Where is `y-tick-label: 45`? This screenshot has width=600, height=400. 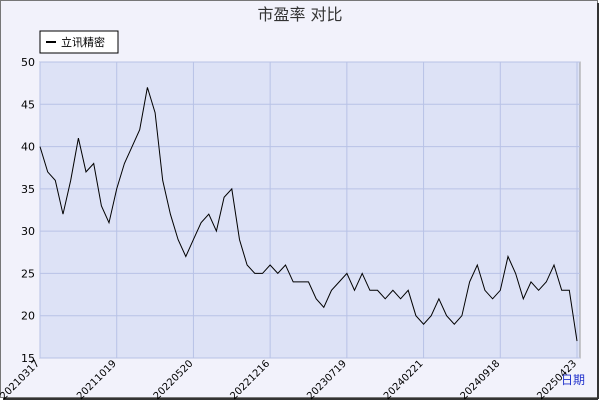 y-tick-label: 45 is located at coordinates (28, 104).